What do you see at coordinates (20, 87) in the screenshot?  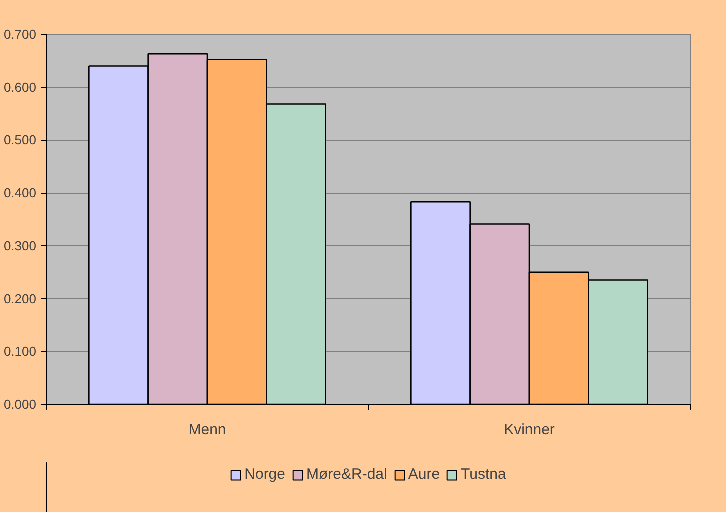 I see `y-tick-label: 0.600` at bounding box center [20, 87].